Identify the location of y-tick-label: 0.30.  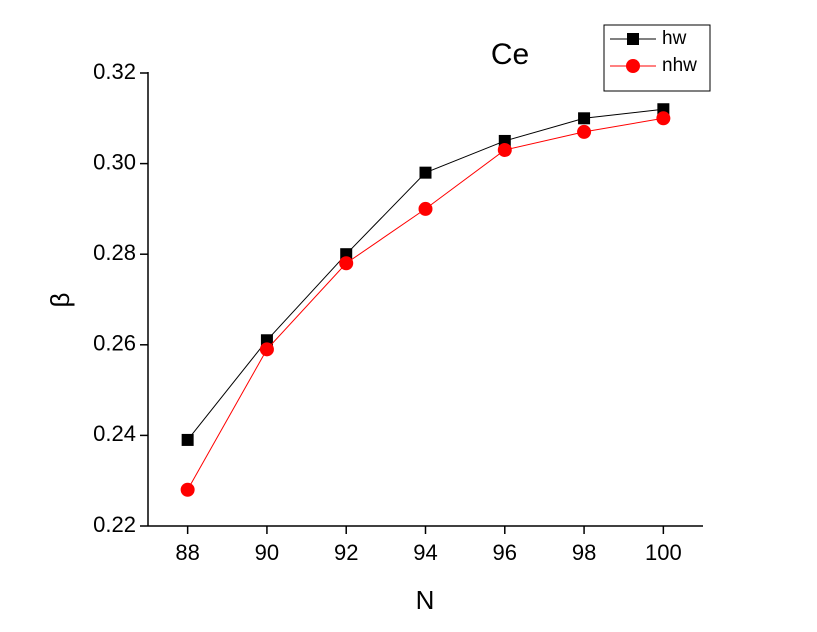
(114, 161).